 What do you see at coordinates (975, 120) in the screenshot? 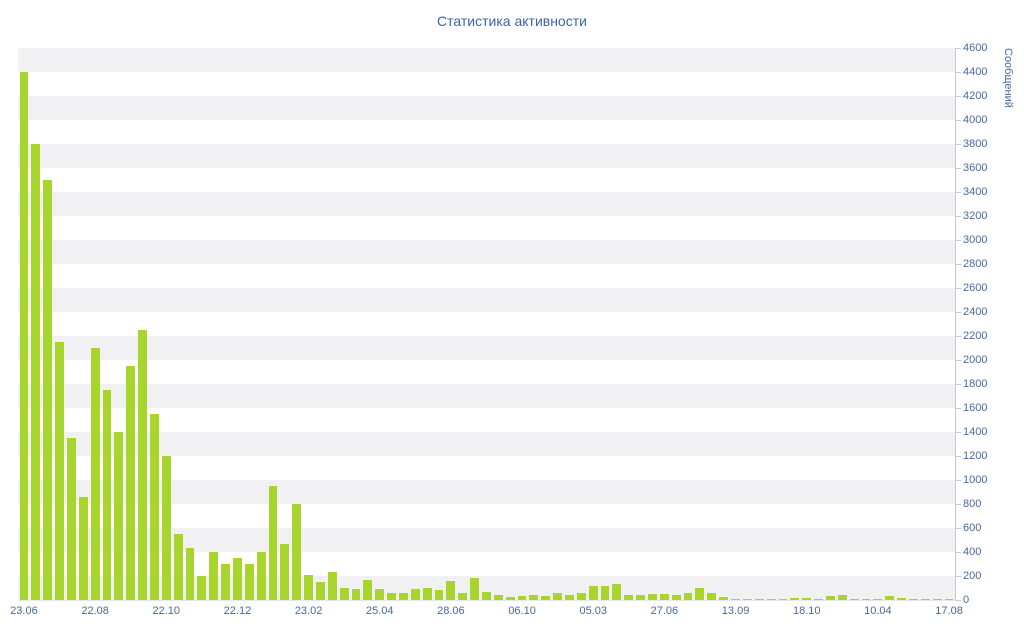
I see `y-tick-label: 4000` at bounding box center [975, 120].